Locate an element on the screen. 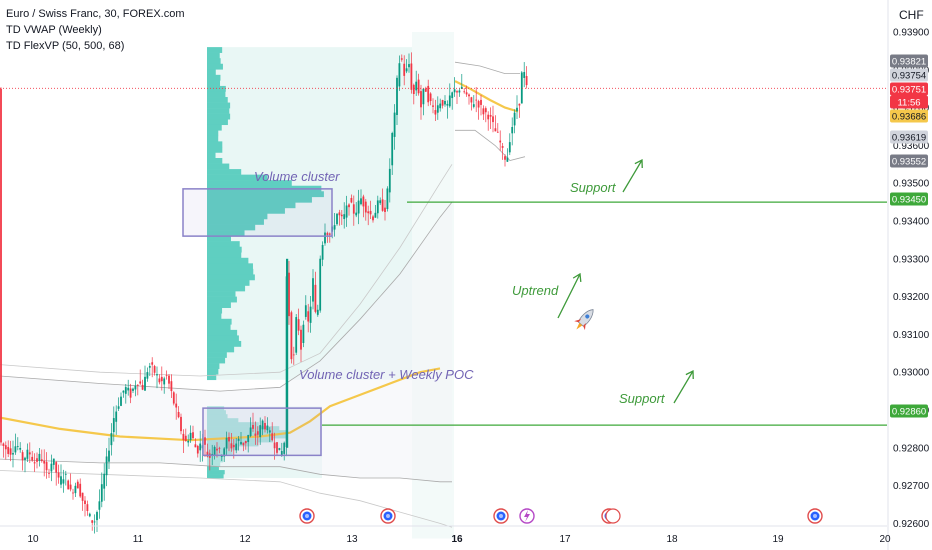 The width and height of the screenshot is (932, 550). indicator-vwap-label: TD VWAP (Weekly) is located at coordinates (95, 30).